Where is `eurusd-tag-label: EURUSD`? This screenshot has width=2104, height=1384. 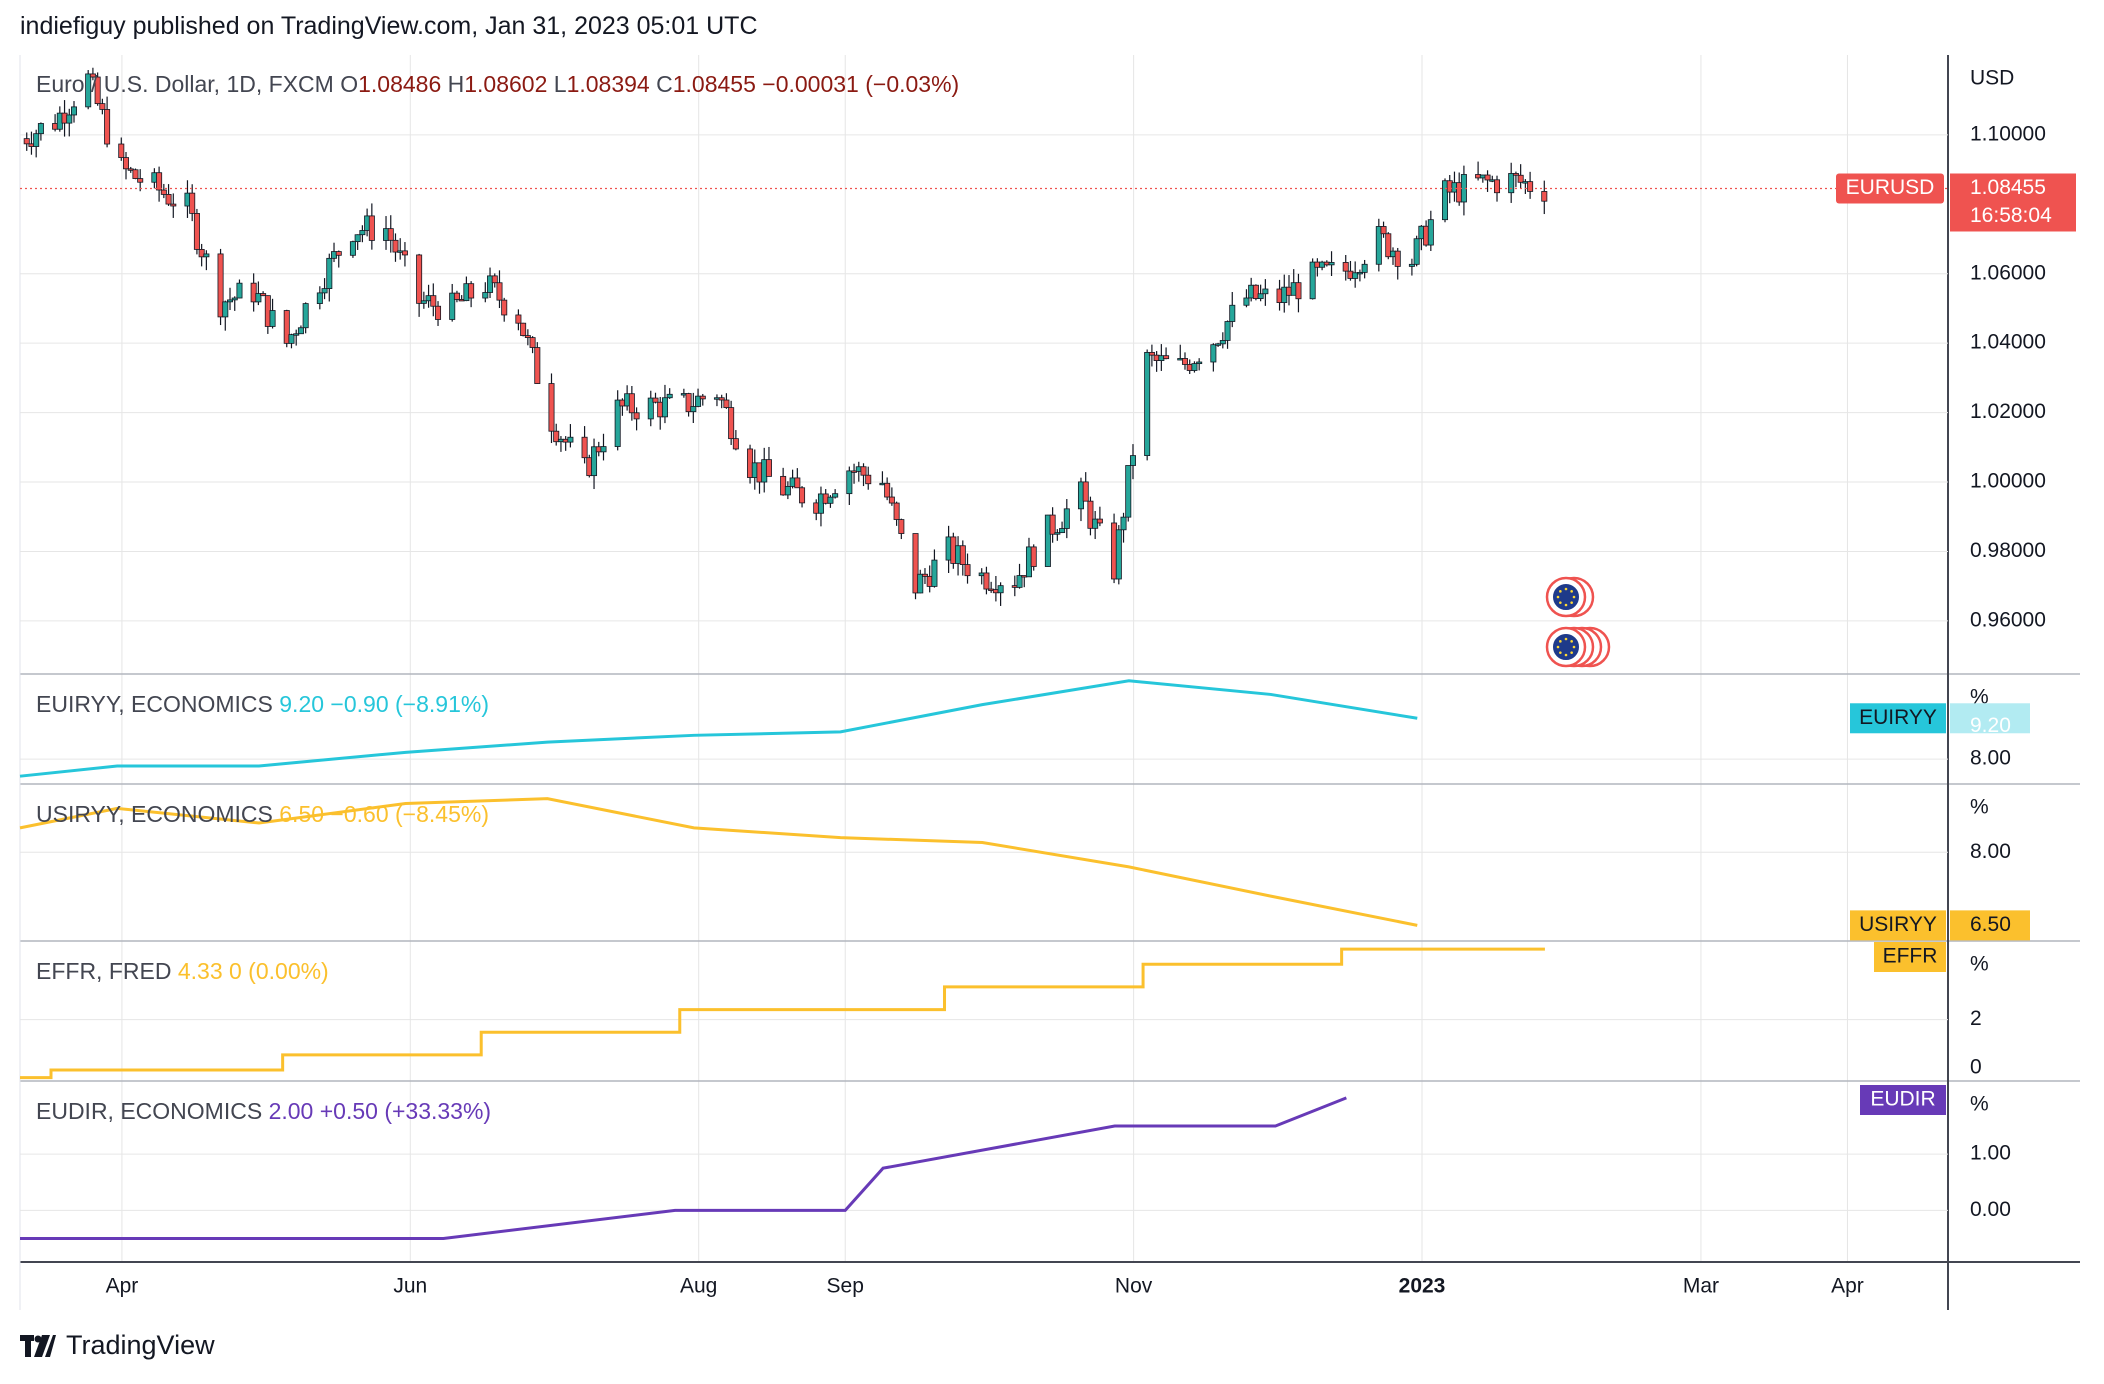
eurusd-tag-label: EURUSD is located at coordinates (1890, 187).